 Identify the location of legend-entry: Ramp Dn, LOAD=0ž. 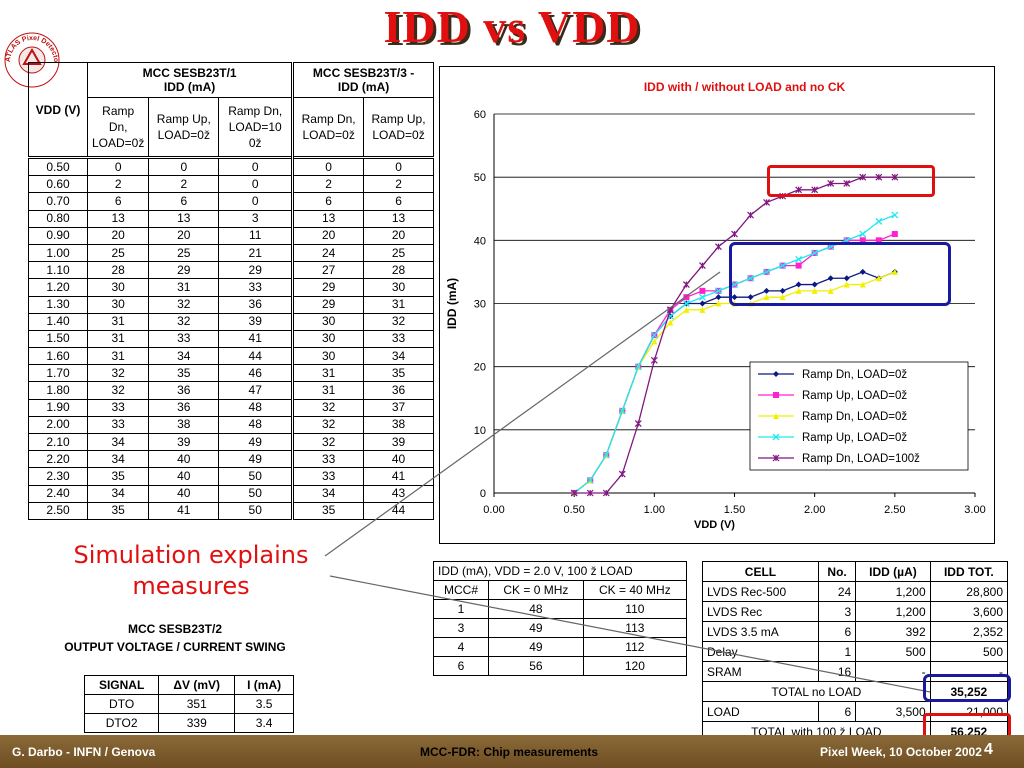
(854, 375).